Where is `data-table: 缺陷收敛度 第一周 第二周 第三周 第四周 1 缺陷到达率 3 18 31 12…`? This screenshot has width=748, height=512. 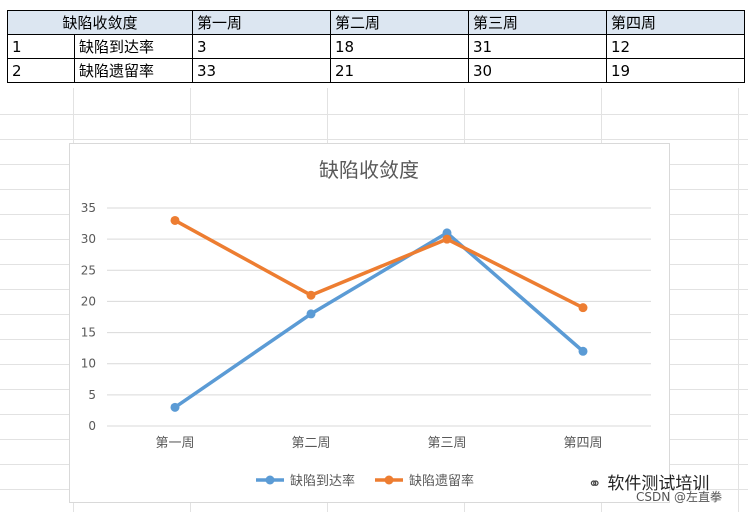
data-table: 缺陷收敛度 第一周 第二周 第三周 第四周 1 缺陷到达率 3 18 31 12… is located at coordinates (376, 46).